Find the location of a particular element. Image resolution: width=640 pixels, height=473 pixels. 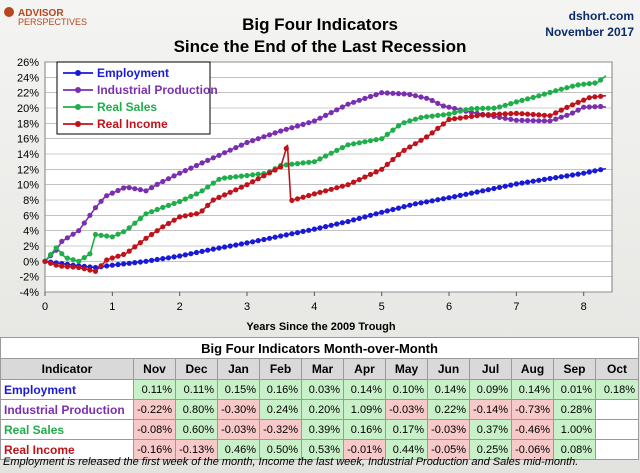

table-cell: 0.20% is located at coordinates (322, 409).